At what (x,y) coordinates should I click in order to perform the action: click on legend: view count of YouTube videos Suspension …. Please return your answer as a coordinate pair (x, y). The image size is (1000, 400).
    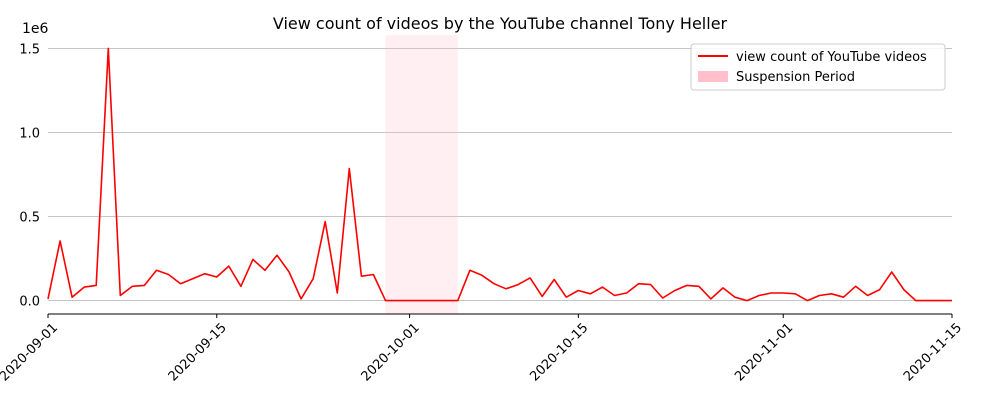
    Looking at the image, I should click on (818, 67).